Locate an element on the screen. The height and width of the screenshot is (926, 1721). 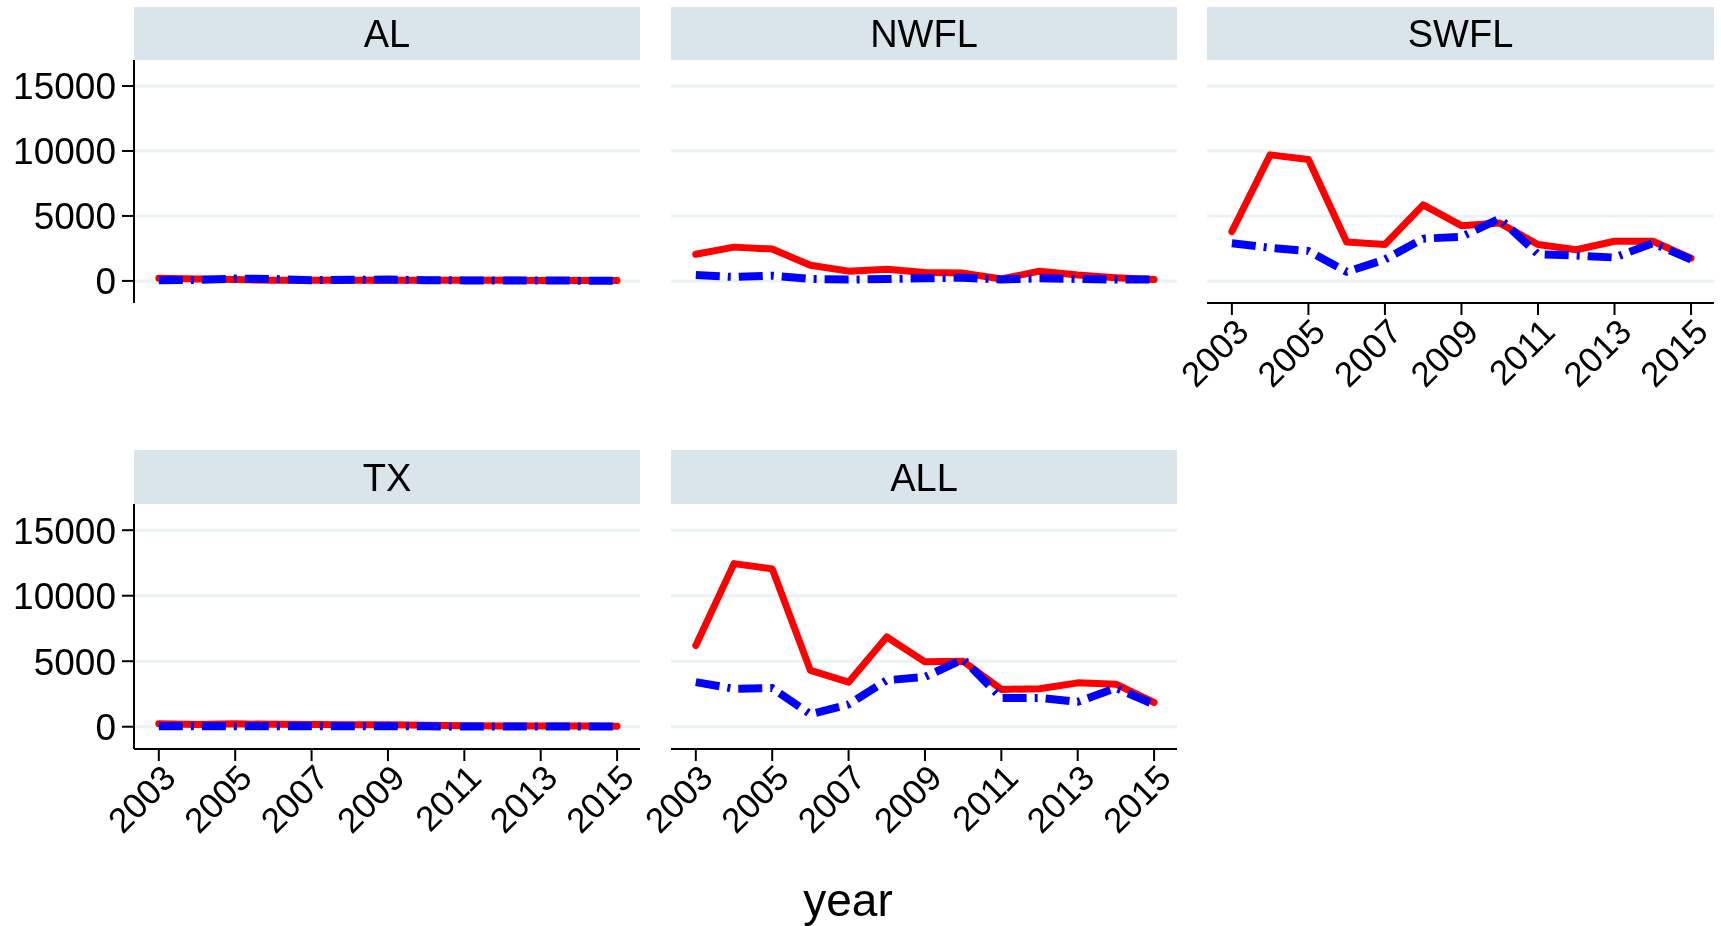
chart-title: NWFL is located at coordinates (924, 34).